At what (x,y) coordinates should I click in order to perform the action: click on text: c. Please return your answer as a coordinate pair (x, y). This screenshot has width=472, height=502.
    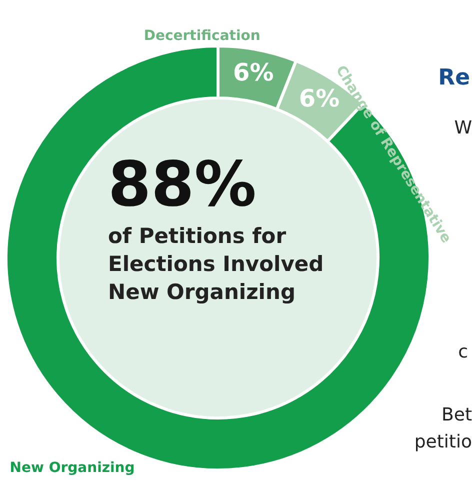
    Looking at the image, I should click on (463, 352).